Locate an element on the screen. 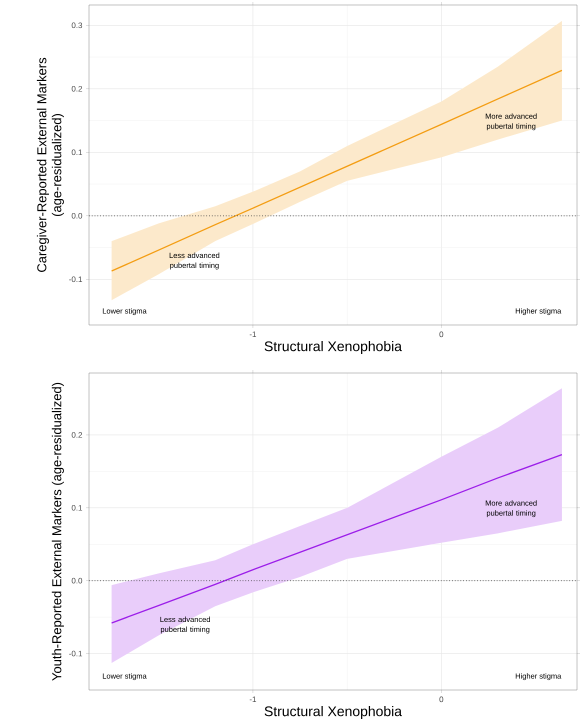 Image resolution: width=586 pixels, height=728 pixels. y-axis-title: Youth-Reported External Markers (age-residualized) is located at coordinates (58, 531).